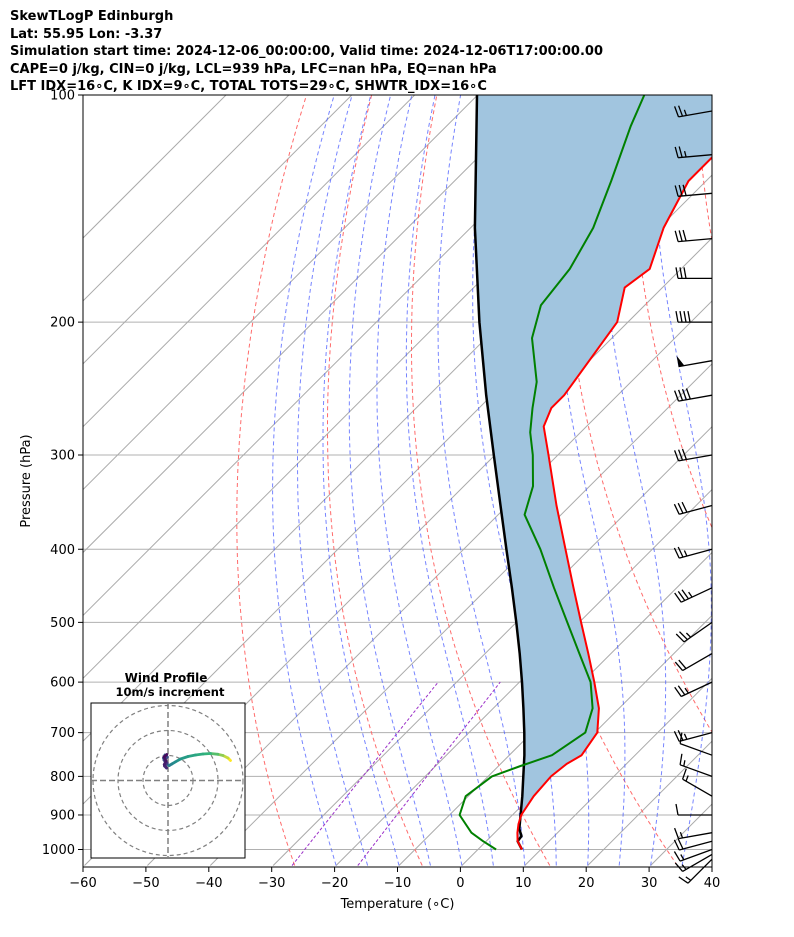  I want to click on hodograph-segment, so click(165, 756).